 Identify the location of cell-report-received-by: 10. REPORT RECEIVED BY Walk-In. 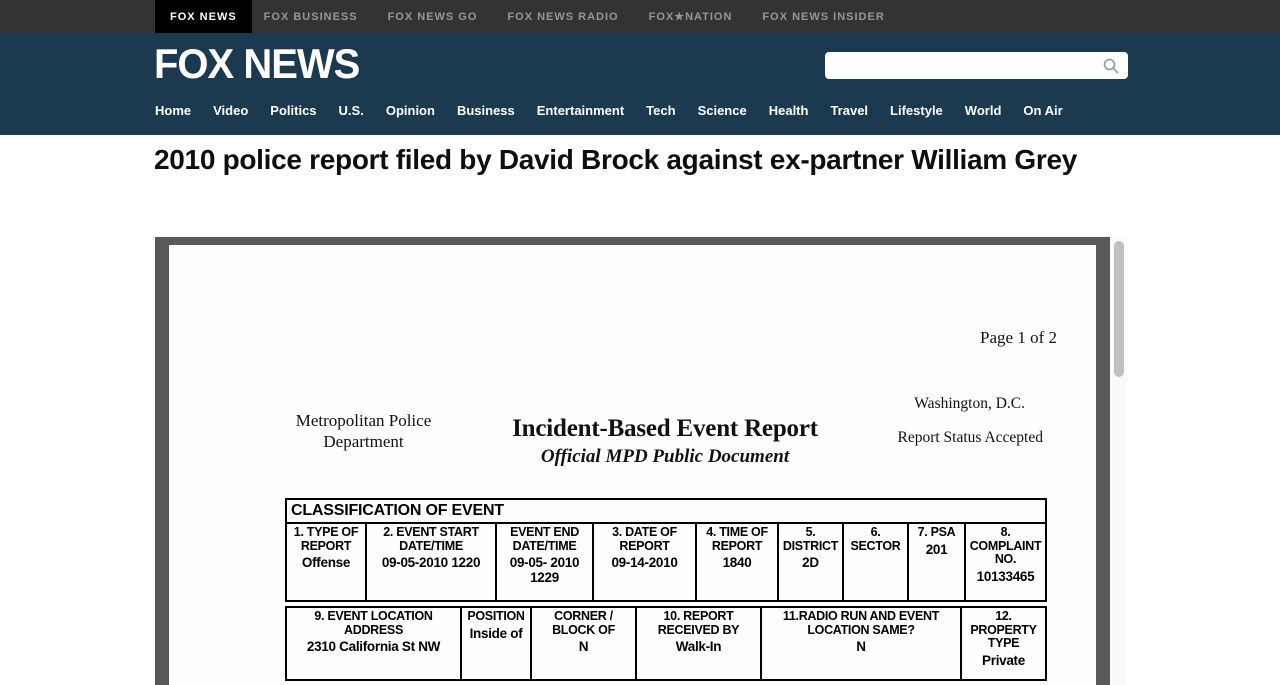
(699, 643).